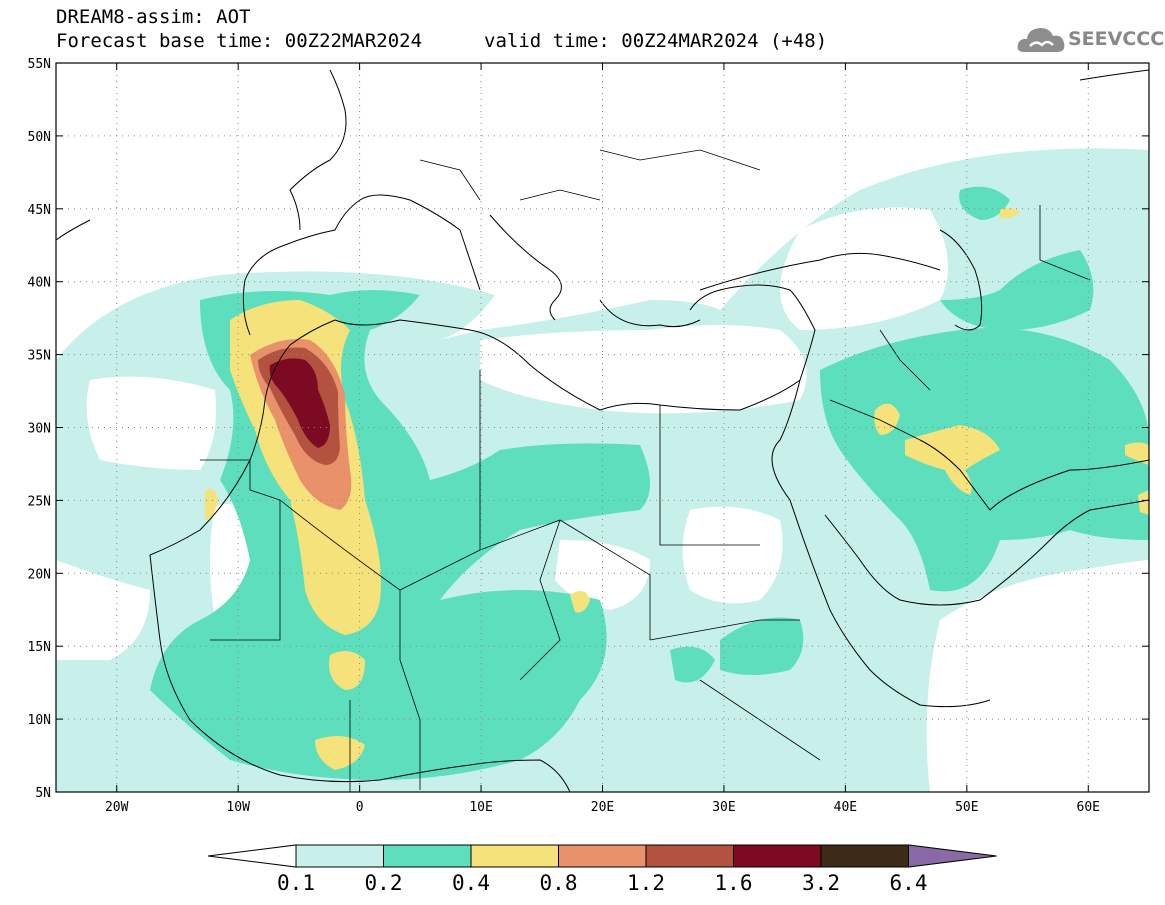 This screenshot has height=905, width=1165. What do you see at coordinates (646, 883) in the screenshot?
I see `colorbar-tick-label: 1.2` at bounding box center [646, 883].